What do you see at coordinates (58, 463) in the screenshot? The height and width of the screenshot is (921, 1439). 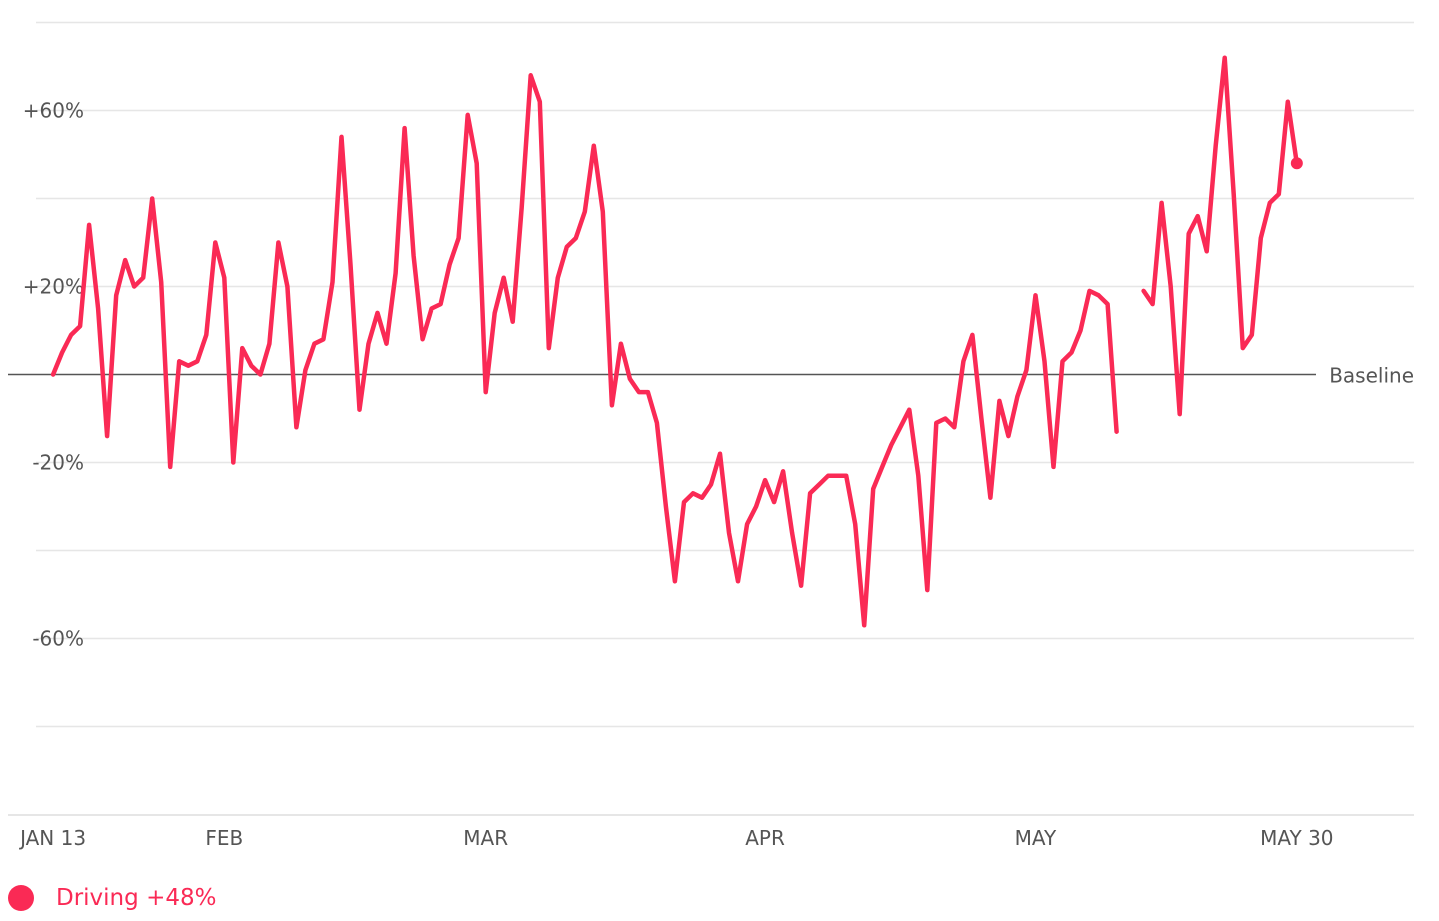 I see `y-tick-label: -20%` at bounding box center [58, 463].